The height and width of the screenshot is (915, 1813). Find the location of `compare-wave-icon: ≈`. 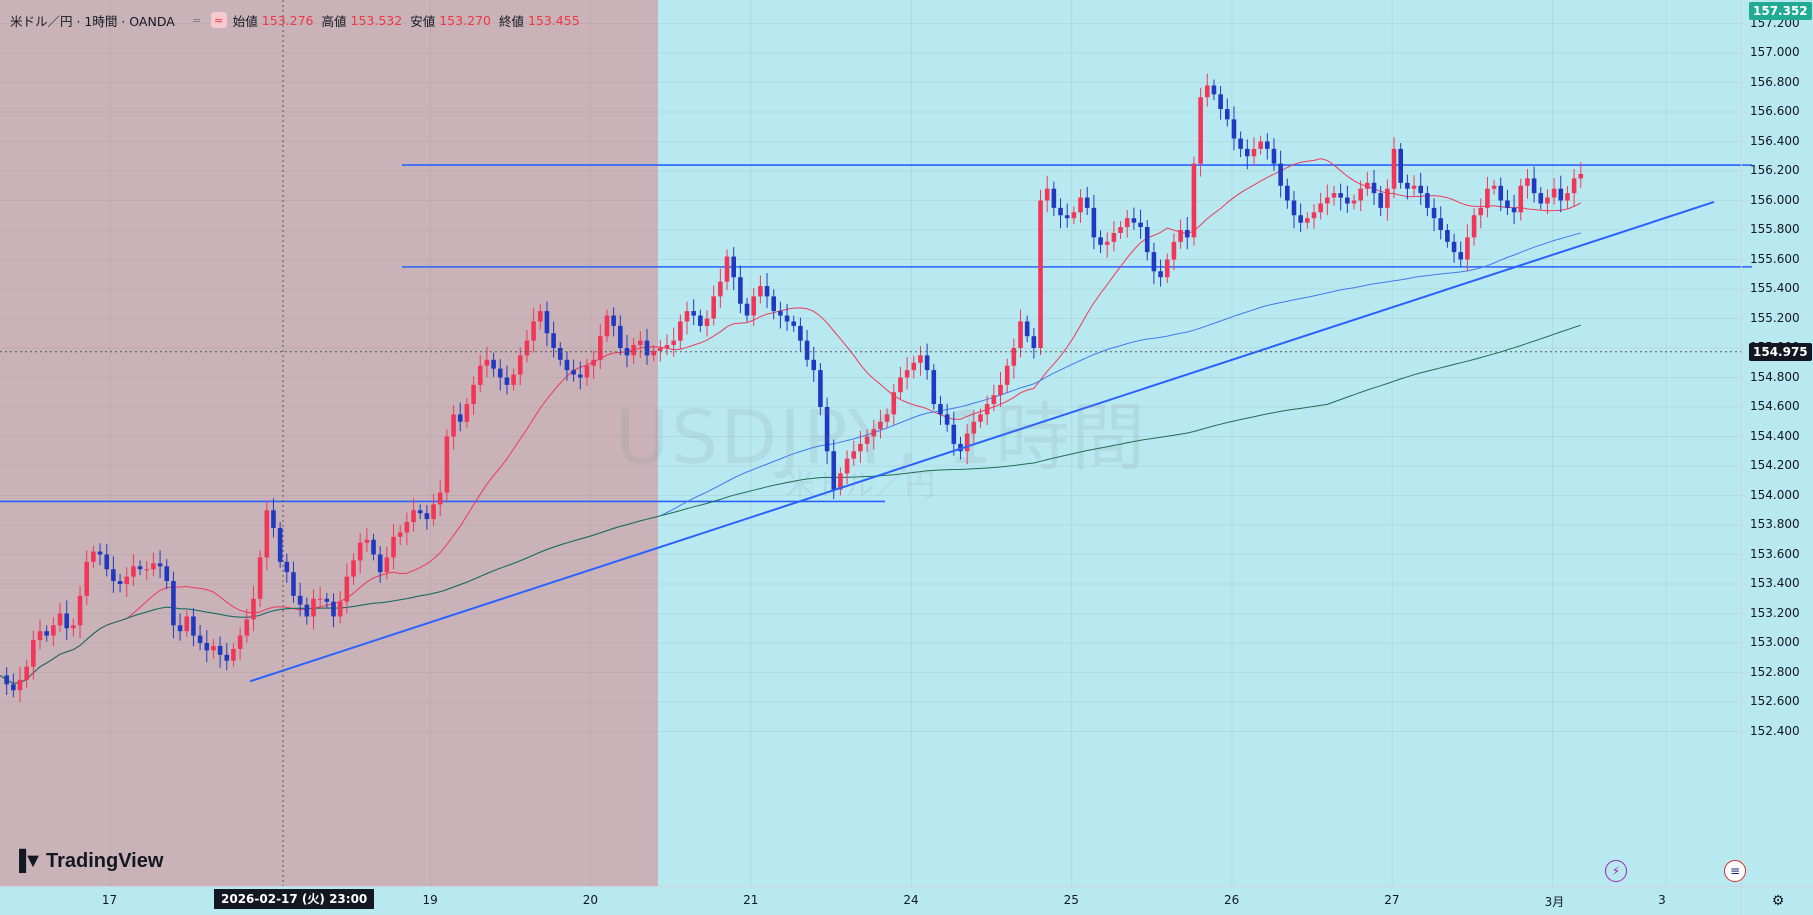

compare-wave-icon: ≈ is located at coordinates (218, 20).